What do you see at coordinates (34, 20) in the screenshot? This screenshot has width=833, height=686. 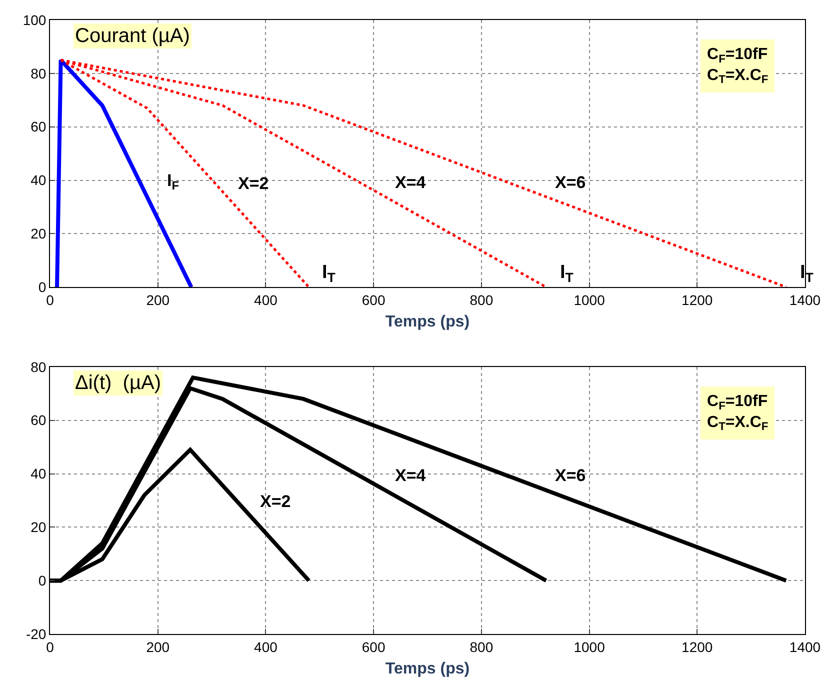 I see `y-tick-label: 100` at bounding box center [34, 20].